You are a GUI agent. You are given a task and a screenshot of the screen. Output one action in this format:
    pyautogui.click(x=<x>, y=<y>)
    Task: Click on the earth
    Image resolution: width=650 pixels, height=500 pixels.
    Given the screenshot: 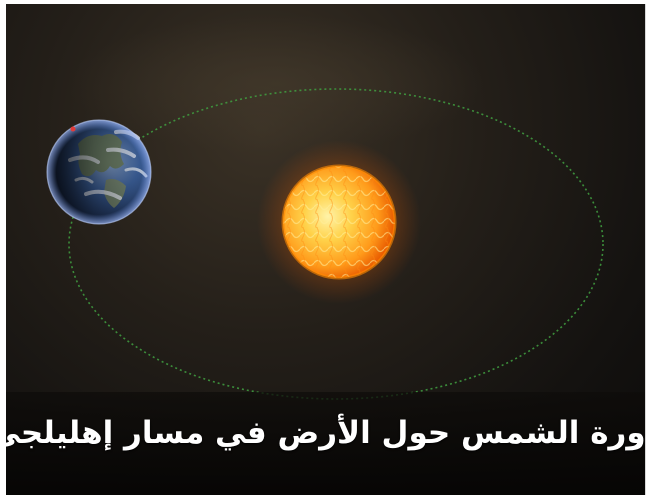 What is the action you would take?
    pyautogui.click(x=99, y=172)
    